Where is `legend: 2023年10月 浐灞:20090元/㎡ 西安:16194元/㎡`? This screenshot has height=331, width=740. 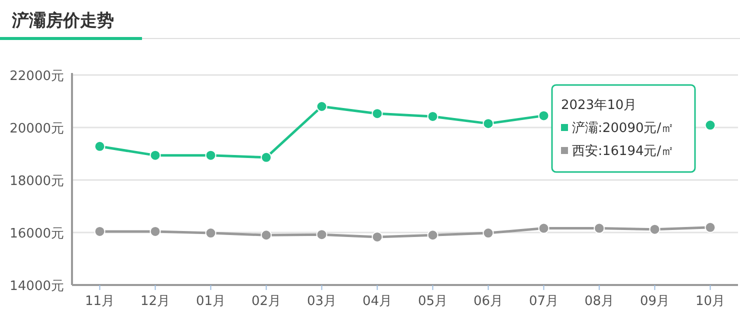
legend: 2023年10月 浐灞:20090元/㎡ 西安:16194元/㎡ is located at coordinates (623, 128).